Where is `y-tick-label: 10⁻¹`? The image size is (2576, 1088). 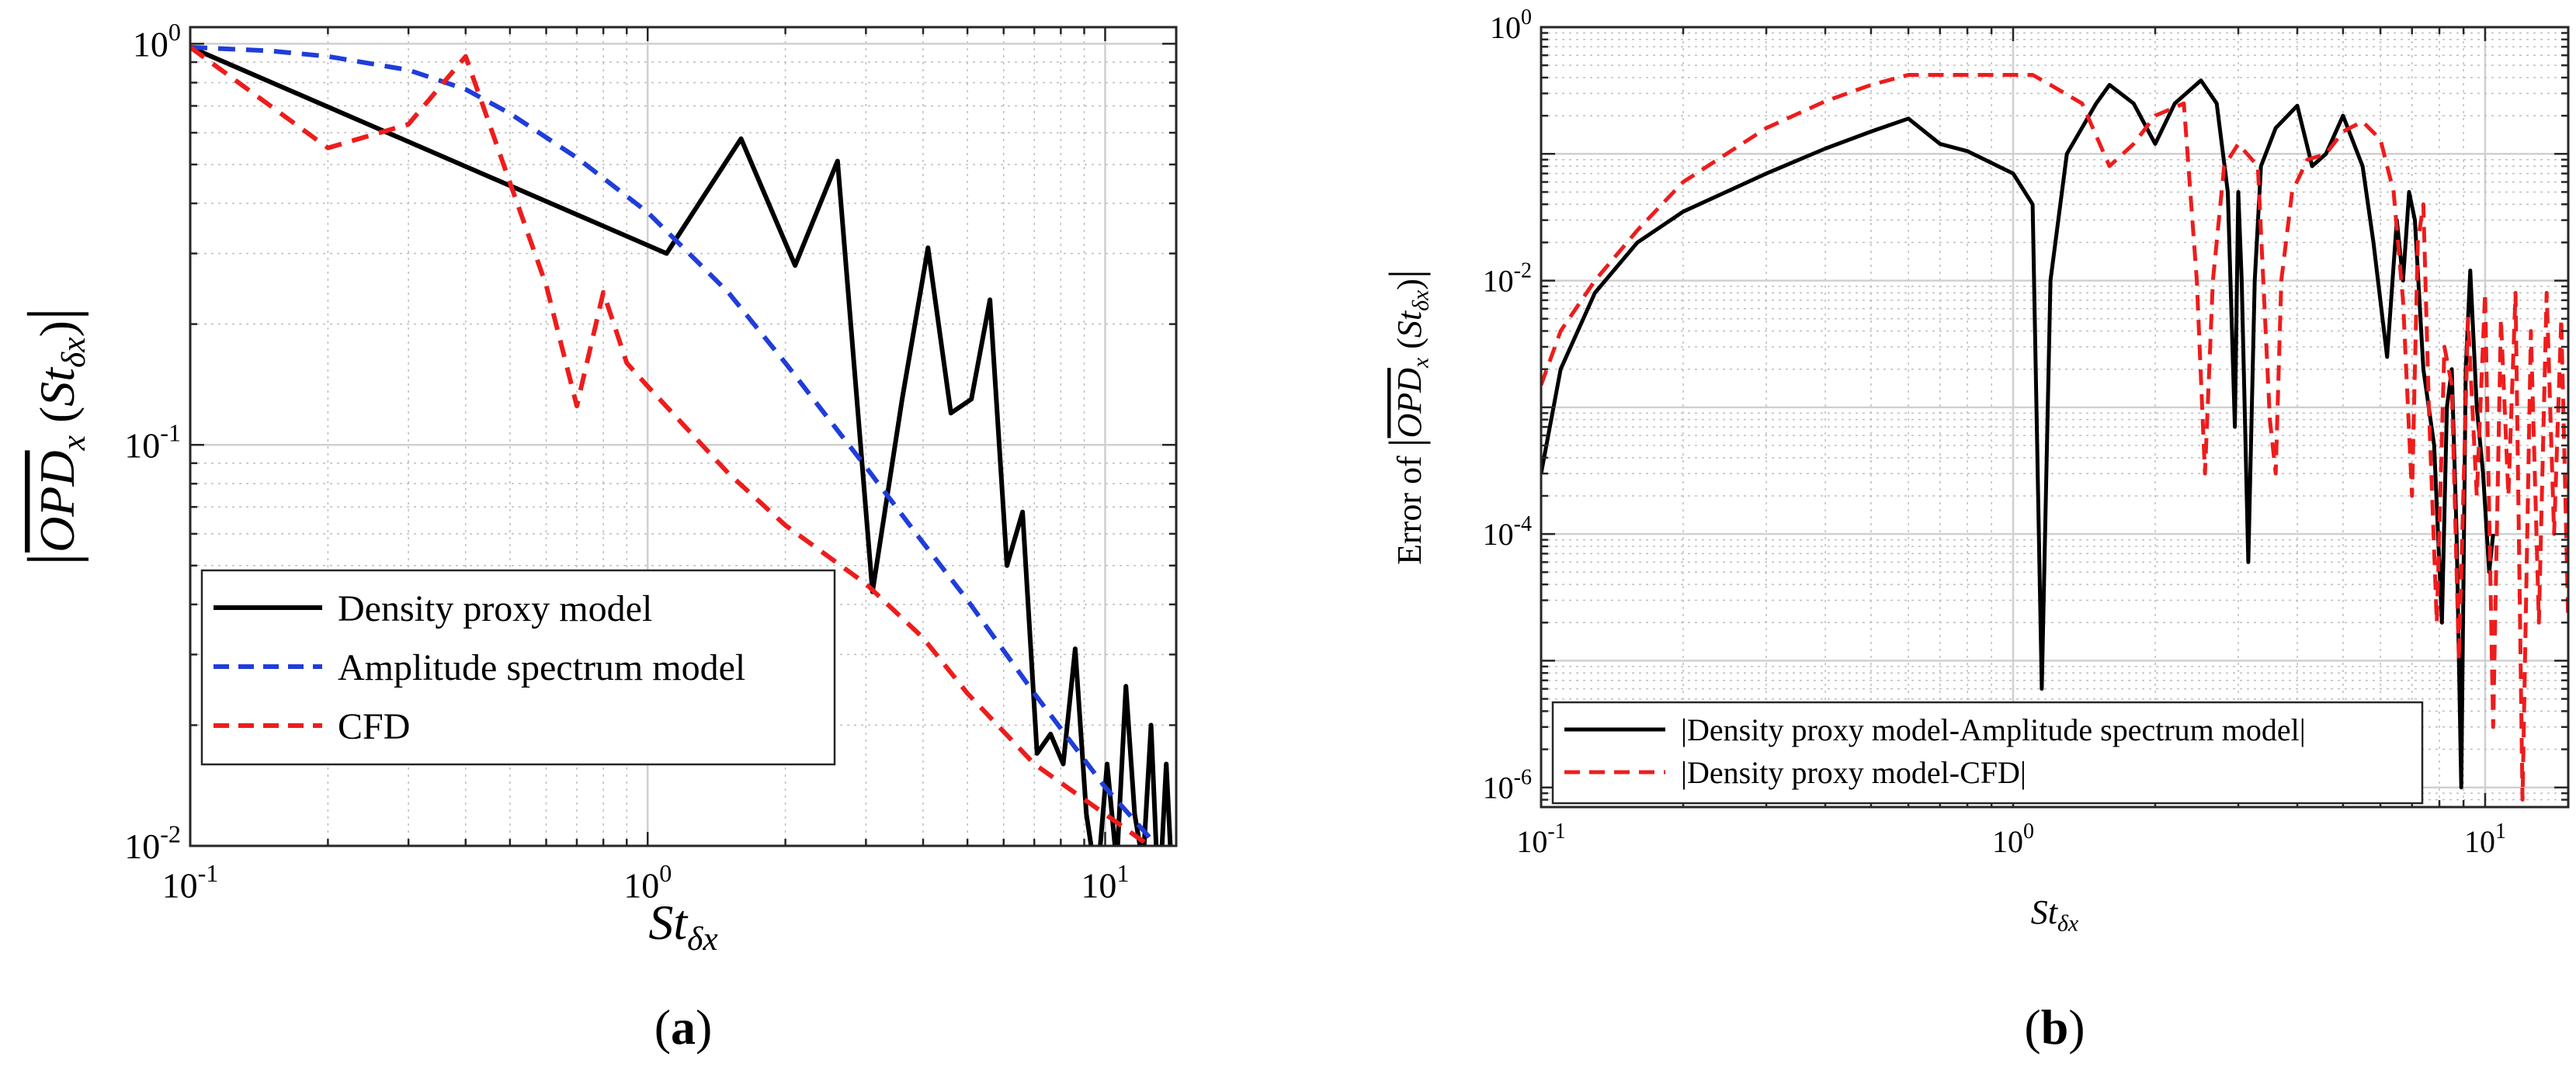
y-tick-label: 10⁻¹ is located at coordinates (152, 442).